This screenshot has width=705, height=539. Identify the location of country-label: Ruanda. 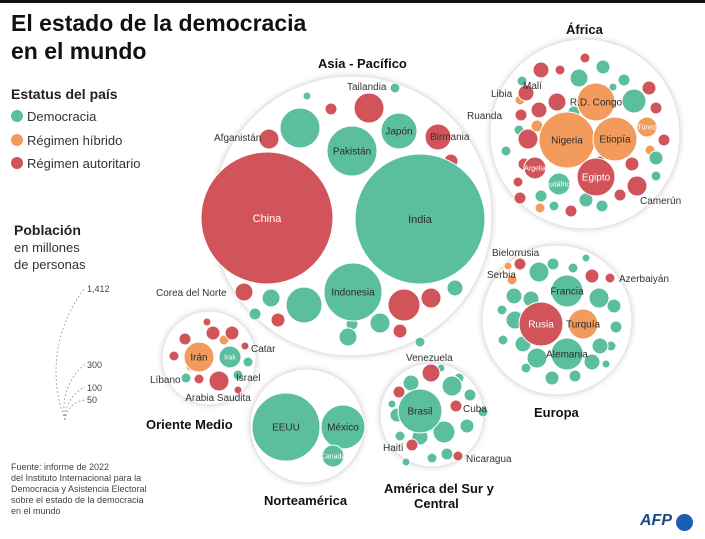
(484, 116).